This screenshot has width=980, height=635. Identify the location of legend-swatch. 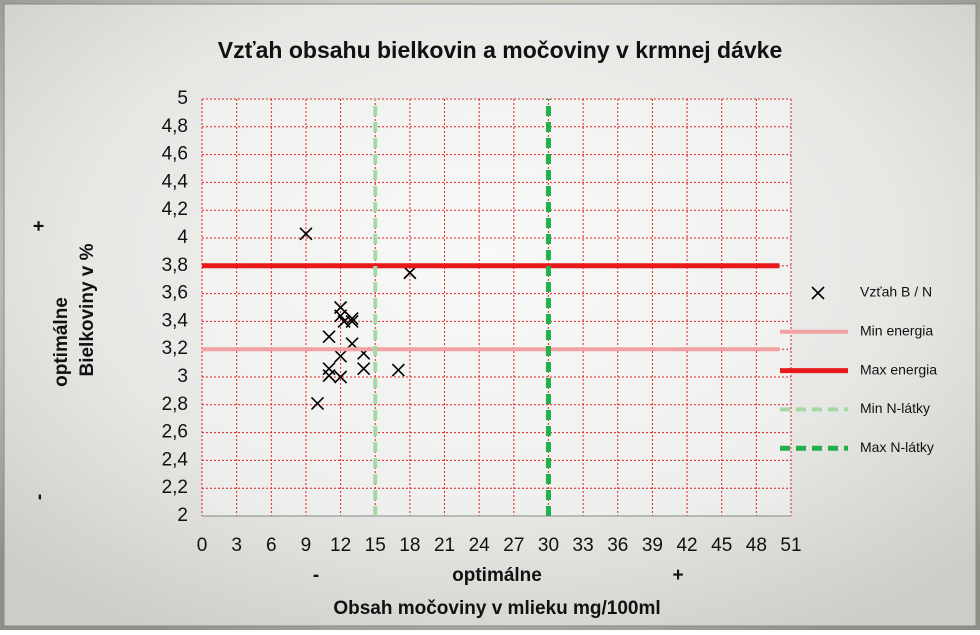
(818, 293).